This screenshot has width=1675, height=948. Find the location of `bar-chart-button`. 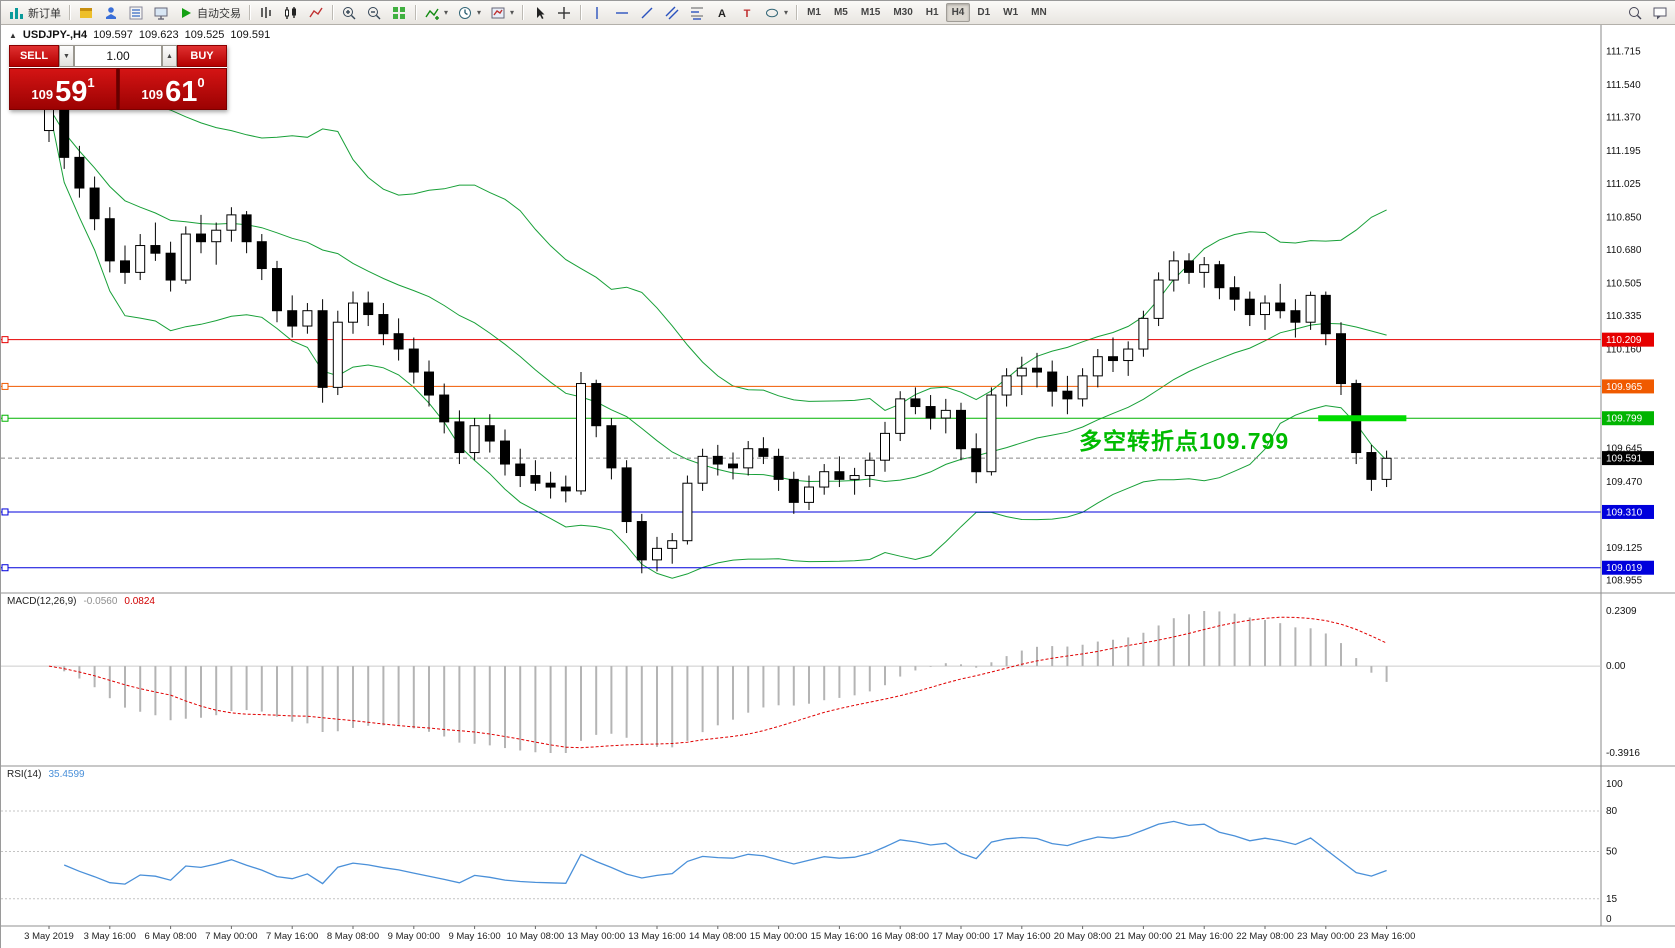

bar-chart-button is located at coordinates (266, 13).